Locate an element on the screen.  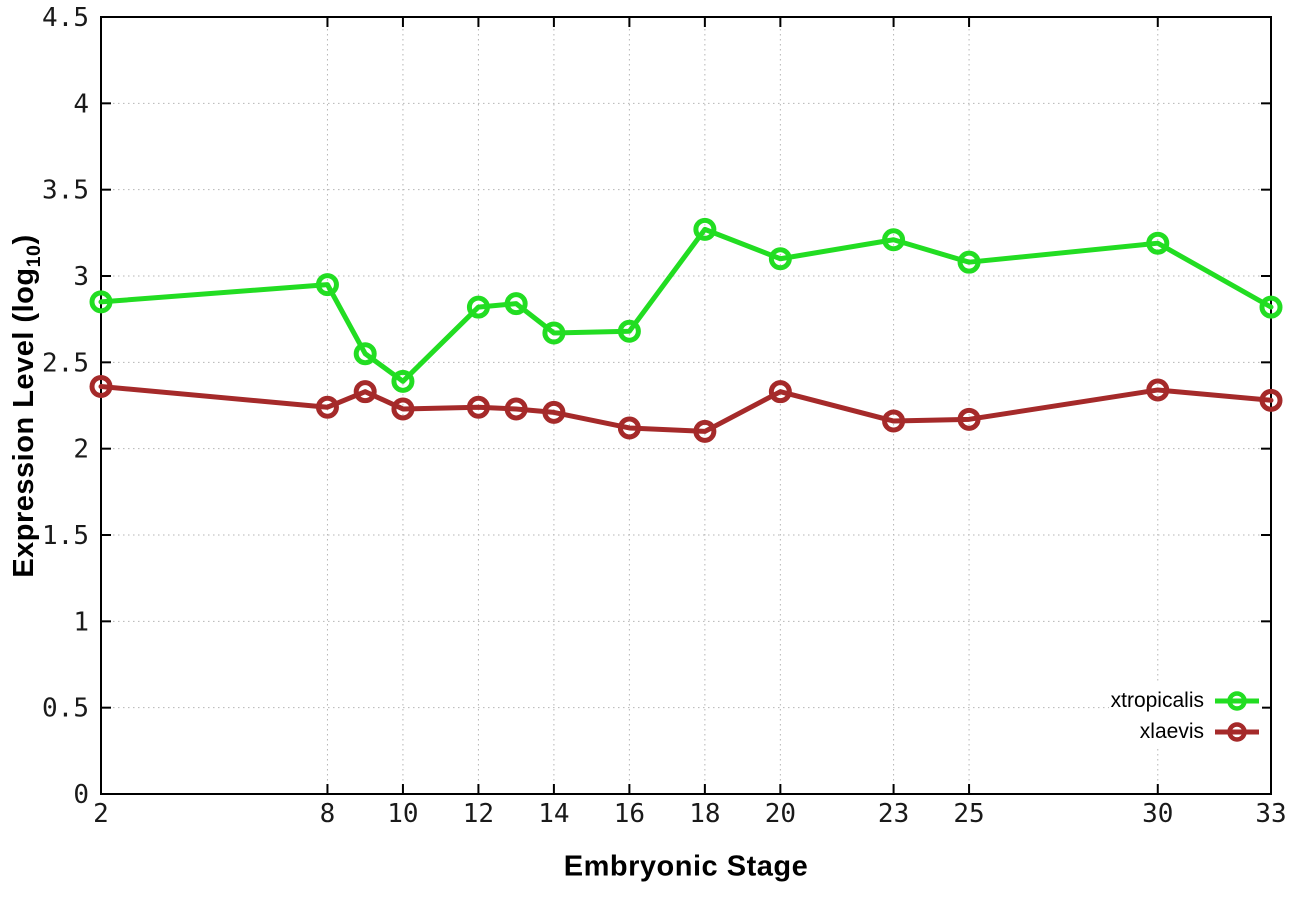
y-tick-label: 1.5 is located at coordinates (65, 536).